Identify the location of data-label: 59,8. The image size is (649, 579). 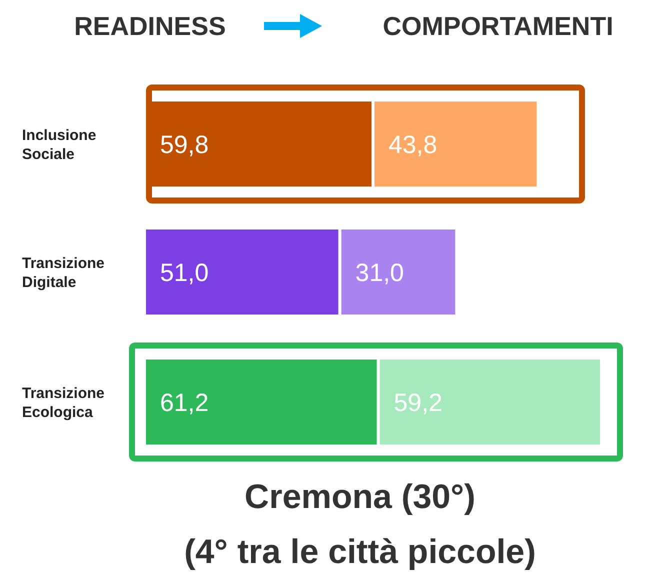
(184, 145).